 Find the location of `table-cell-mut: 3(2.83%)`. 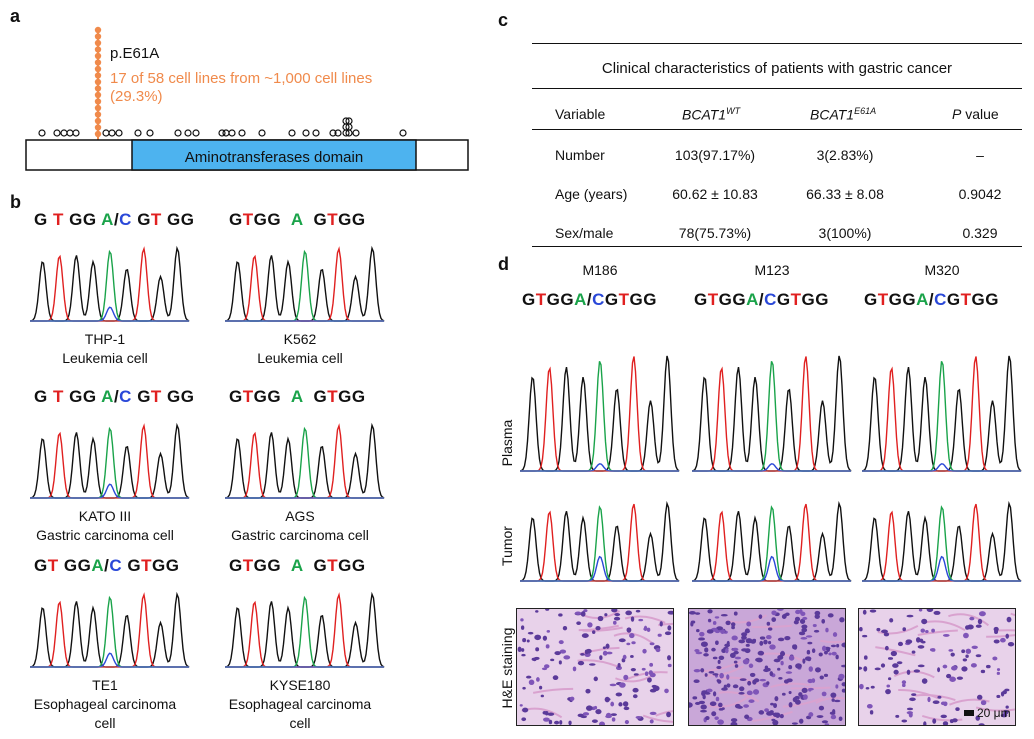

table-cell-mut: 3(2.83%) is located at coordinates (845, 155).